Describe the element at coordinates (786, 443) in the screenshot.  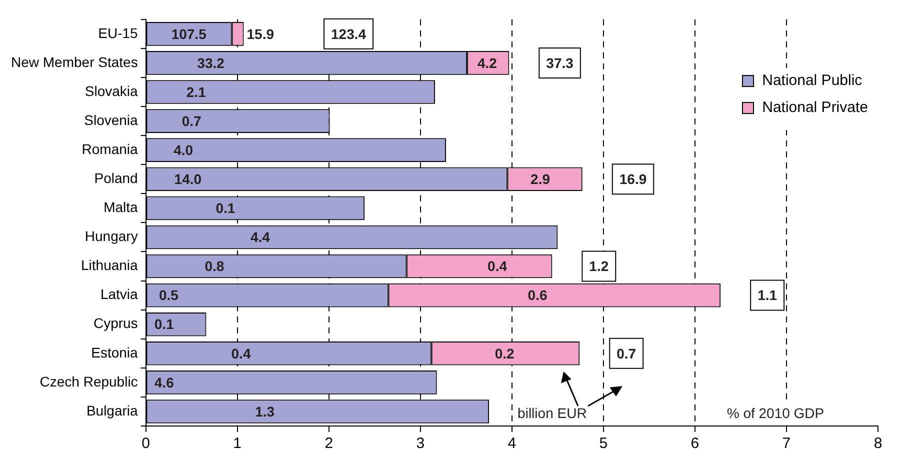
I see `x-tick-label: 7` at that location.